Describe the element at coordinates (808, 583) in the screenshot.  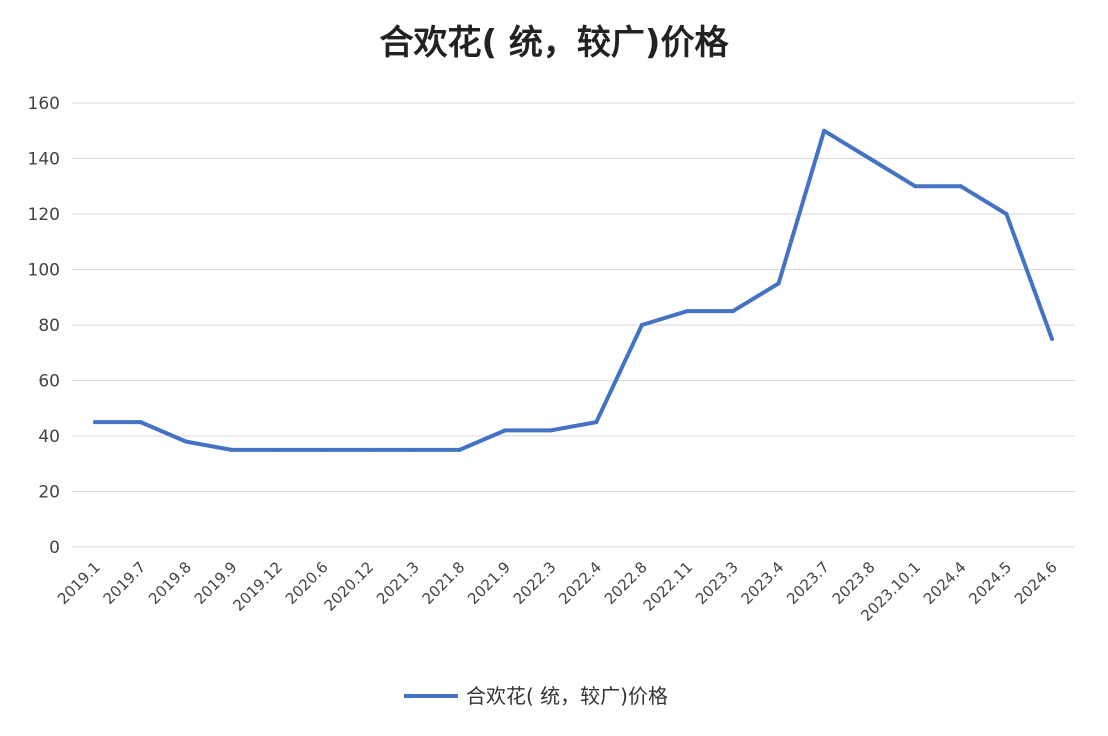
I see `x-tick-label: 2023.7` at that location.